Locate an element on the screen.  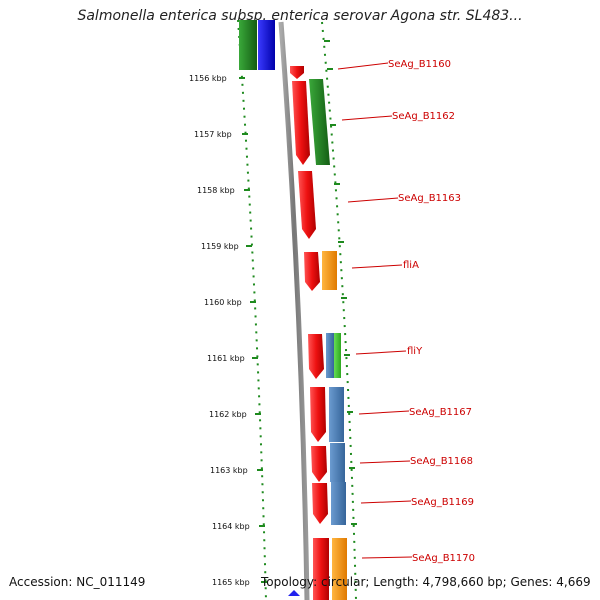
kbp-label: 1162 kbp is located at coordinates (228, 414).